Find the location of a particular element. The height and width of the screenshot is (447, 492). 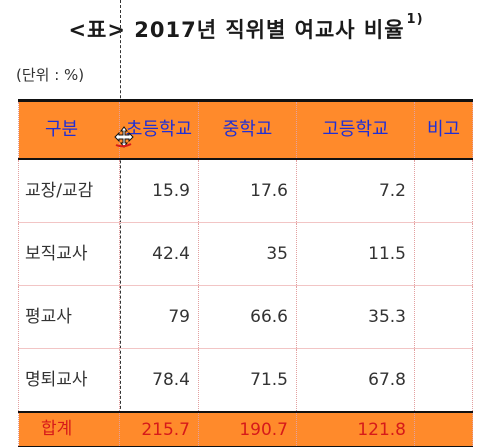

total-middle: 190.7 is located at coordinates (247, 429).